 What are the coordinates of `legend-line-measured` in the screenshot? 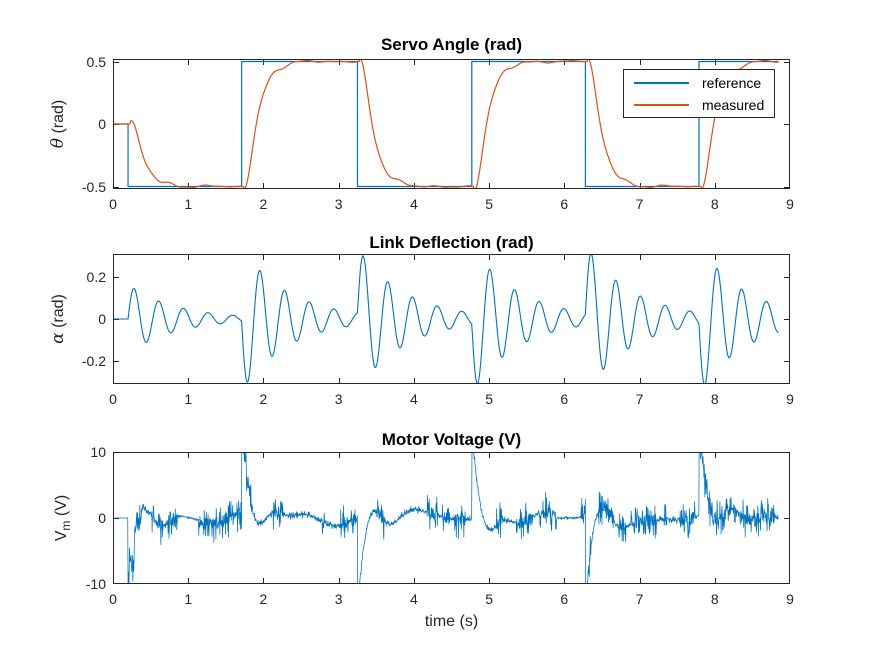 It's located at (661, 104).